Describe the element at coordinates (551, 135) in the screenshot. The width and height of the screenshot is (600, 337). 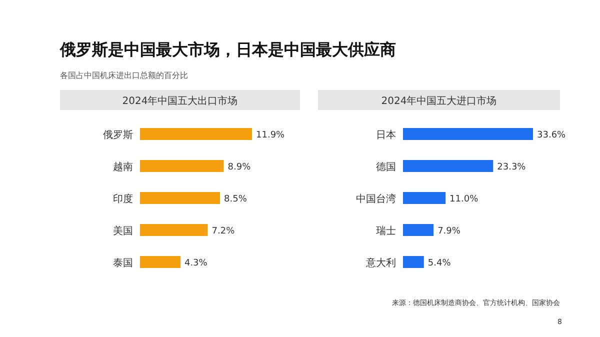
I see `data-label: 33.6%` at that location.